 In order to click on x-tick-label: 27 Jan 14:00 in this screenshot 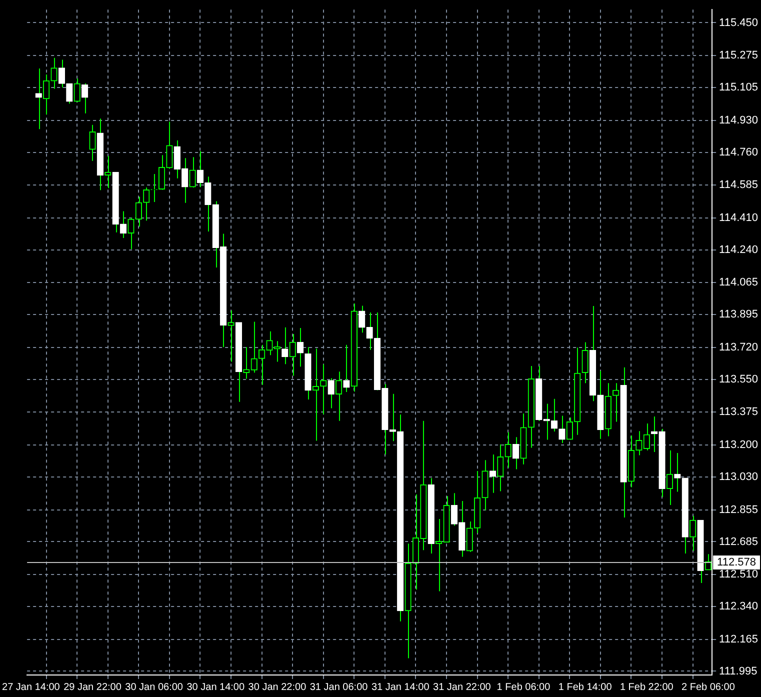, I will do `click(31, 687)`.